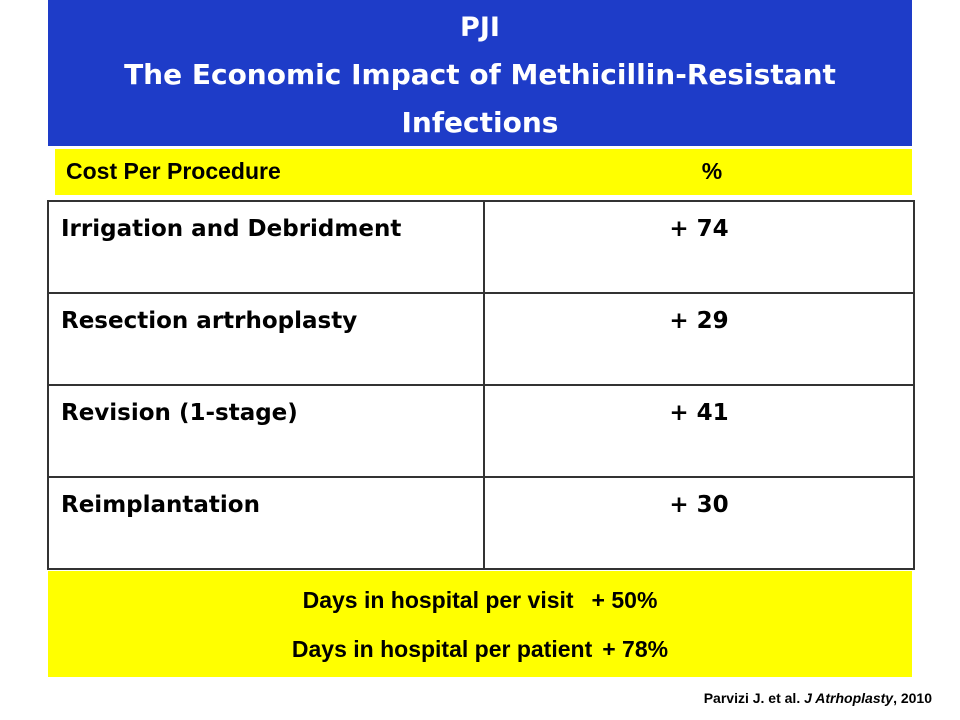 The image size is (960, 720). What do you see at coordinates (173, 171) in the screenshot?
I see `cost-per-procedure-header: Cost Per Procedure` at bounding box center [173, 171].